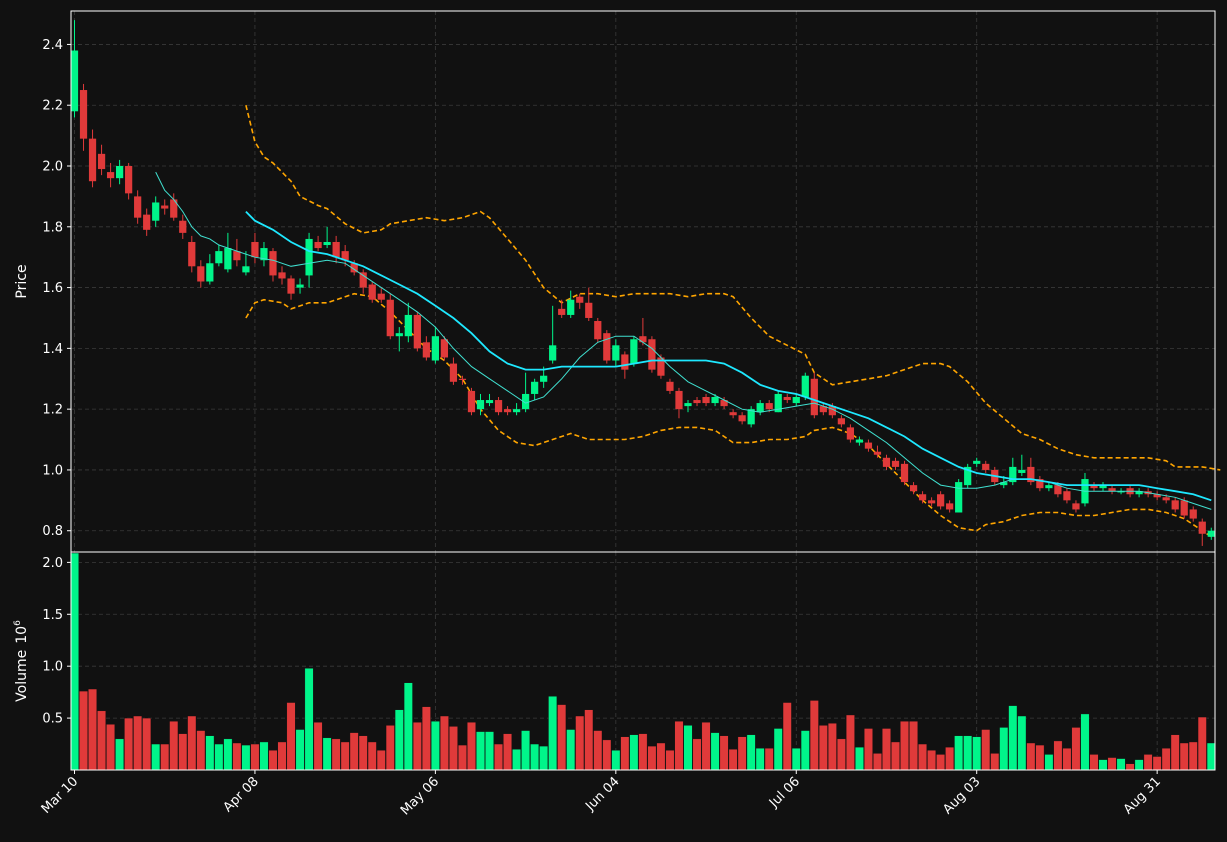 The height and width of the screenshot is (842, 1227). I want to click on price-tick-label: 1.8, so click(52, 227).